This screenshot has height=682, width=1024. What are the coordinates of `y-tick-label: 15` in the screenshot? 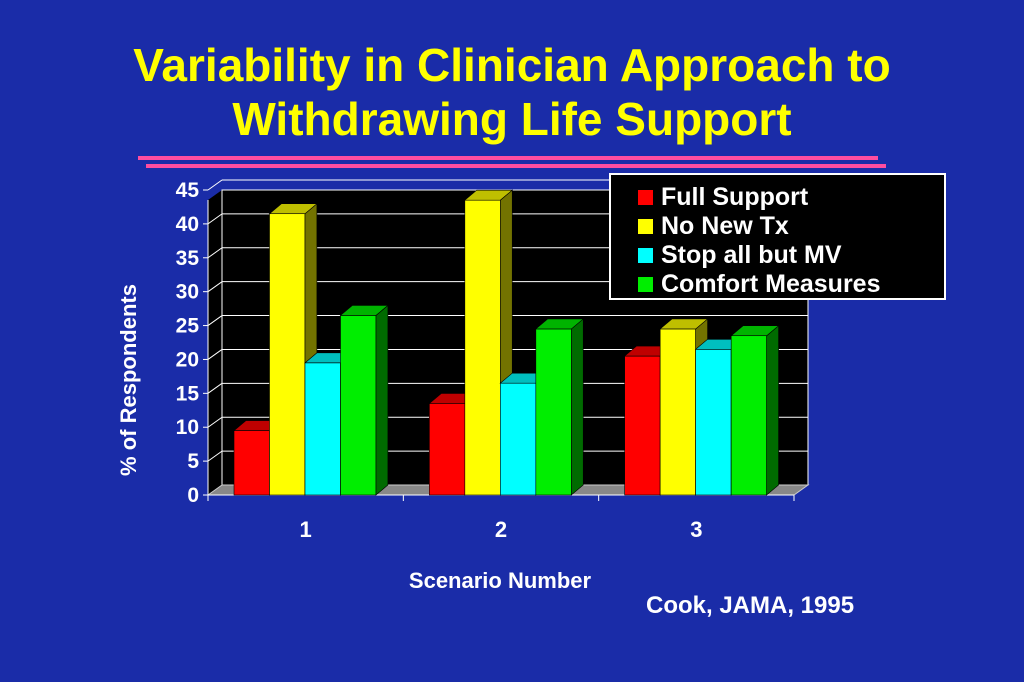 It's located at (188, 393).